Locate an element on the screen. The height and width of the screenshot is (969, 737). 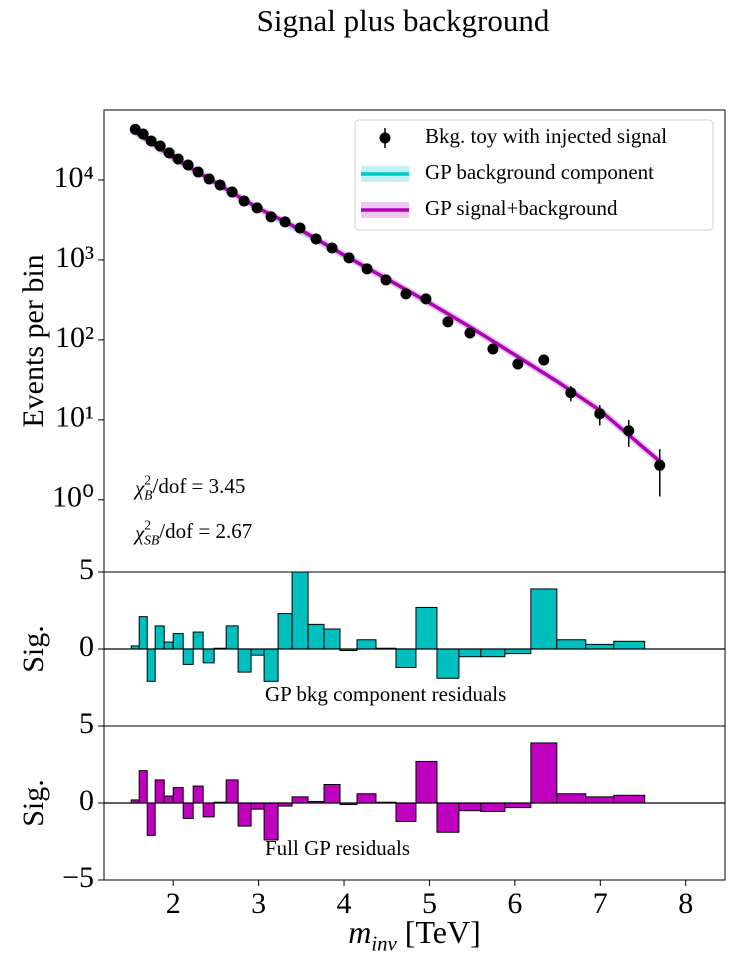
legend-label: GP signal+background is located at coordinates (521, 208).